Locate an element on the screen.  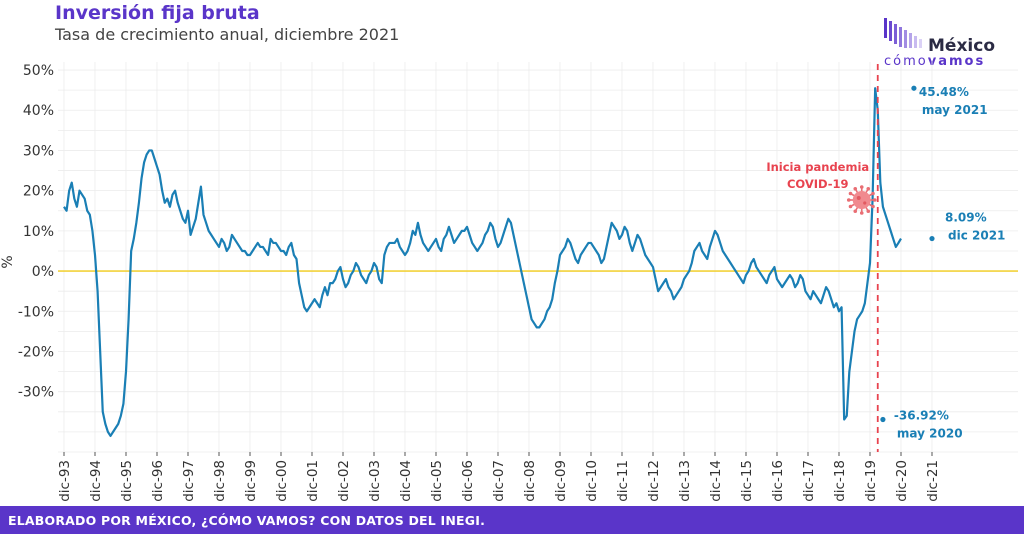
annotation-value: 8.09% is located at coordinates (966, 218).